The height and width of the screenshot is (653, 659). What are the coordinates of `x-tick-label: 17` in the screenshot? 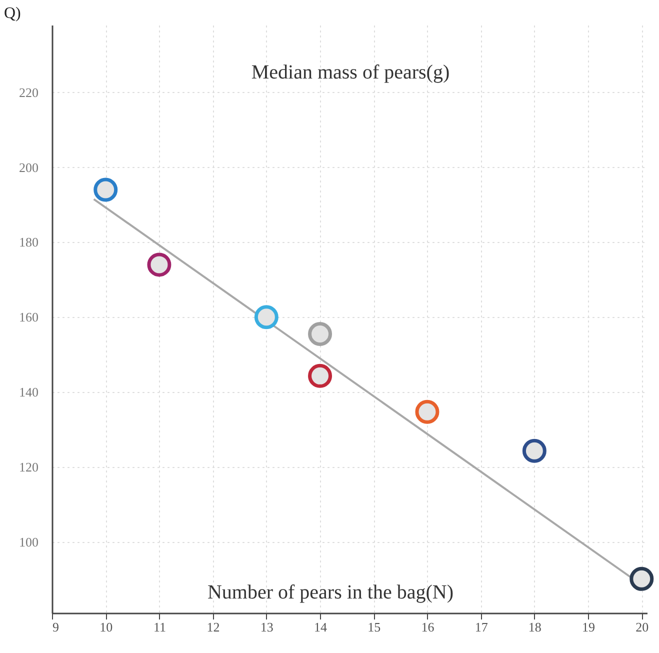 It's located at (481, 627).